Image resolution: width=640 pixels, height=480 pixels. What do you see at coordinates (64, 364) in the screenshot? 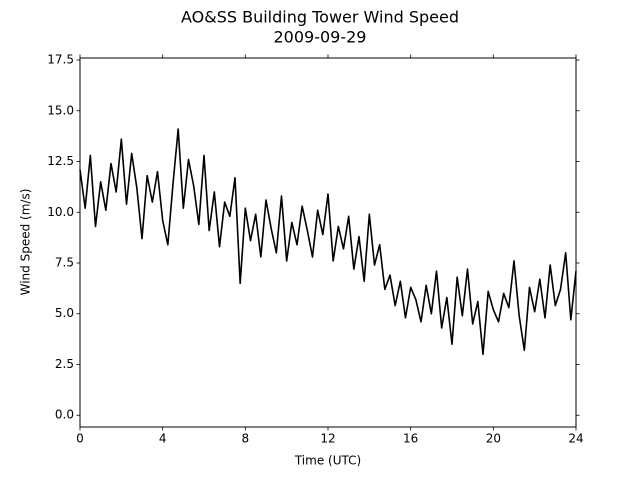
I see `y-tick-label: 2.5` at bounding box center [64, 364].